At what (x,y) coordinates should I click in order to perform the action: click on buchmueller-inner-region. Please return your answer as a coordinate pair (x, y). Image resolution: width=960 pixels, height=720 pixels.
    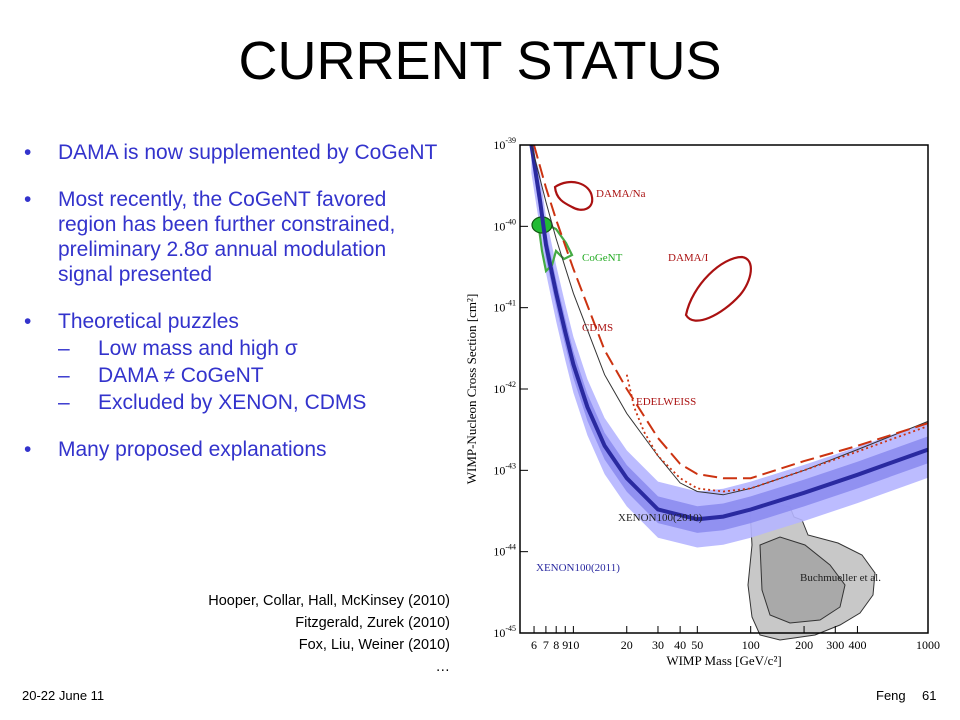
    Looking at the image, I should click on (802, 580).